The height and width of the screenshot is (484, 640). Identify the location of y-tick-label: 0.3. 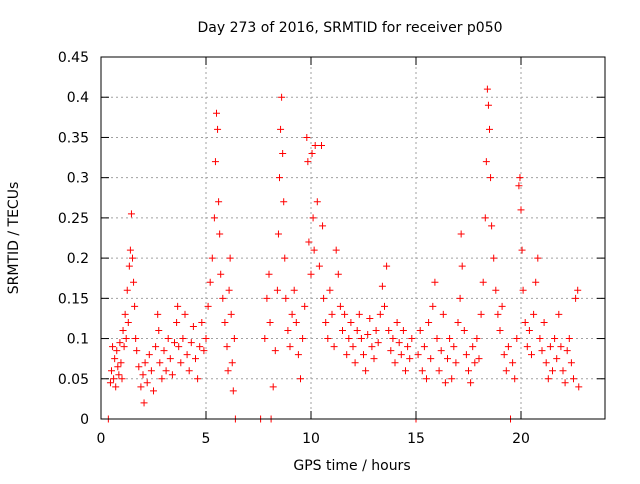
(78, 179).